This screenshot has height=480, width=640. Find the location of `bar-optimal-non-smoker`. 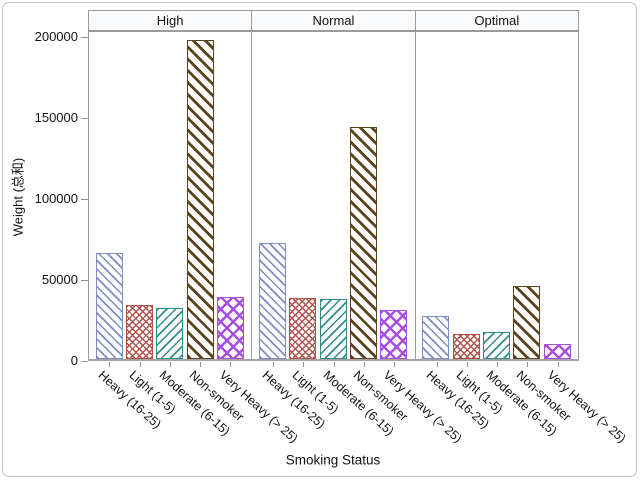

bar-optimal-non-smoker is located at coordinates (527, 322).